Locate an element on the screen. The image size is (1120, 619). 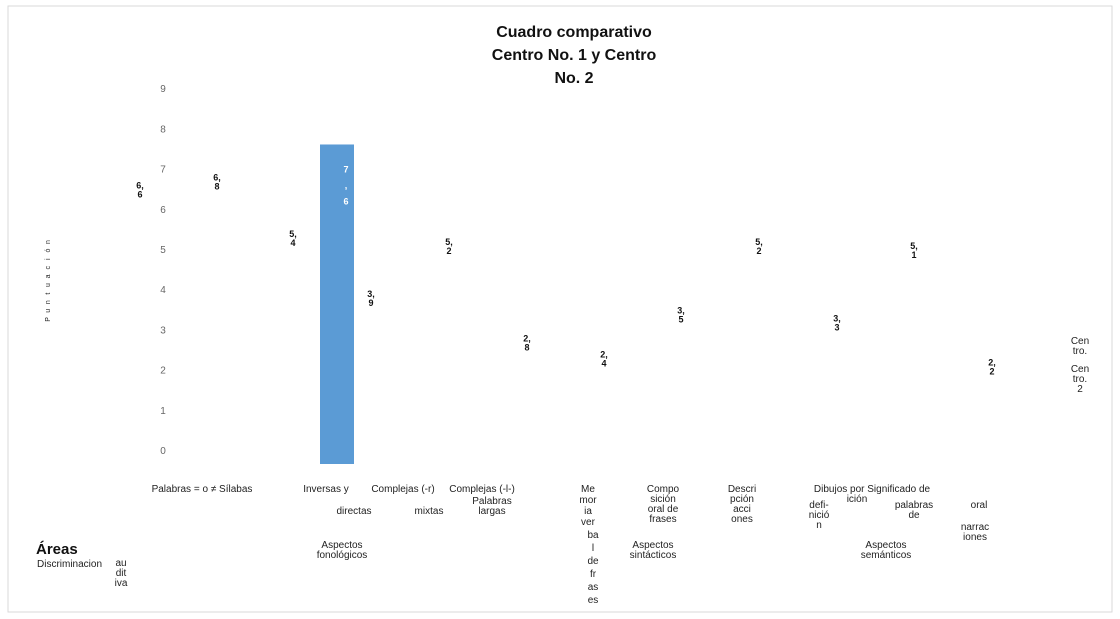
bar-value-label: 6 is located at coordinates (345, 201).